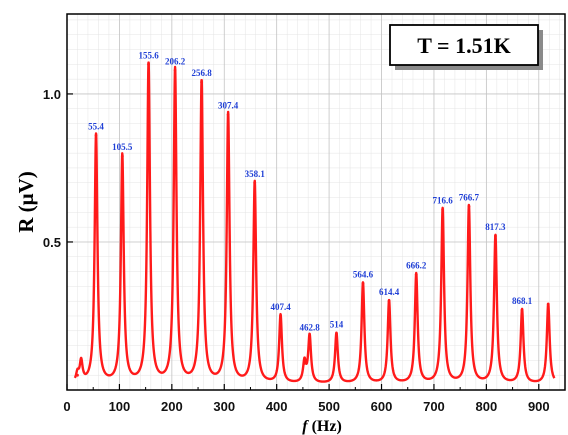 Image resolution: width=568 pixels, height=435 pixels. Describe the element at coordinates (228, 106) in the screenshot. I see `peak-label: 307.4` at that location.